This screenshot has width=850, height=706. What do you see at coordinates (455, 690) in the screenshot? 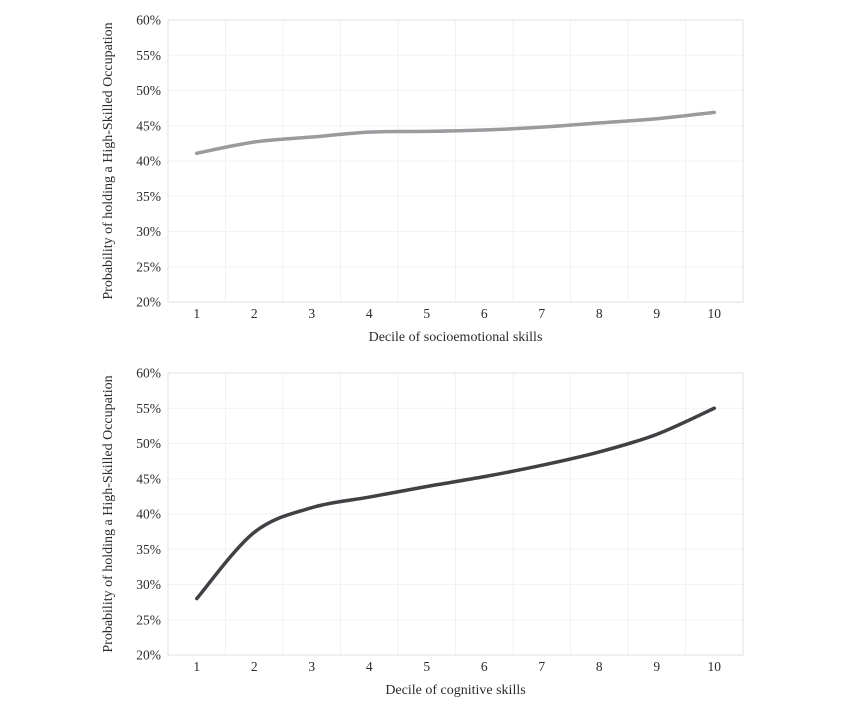
I see `x-axis-title: Decile of cognitive skills` at bounding box center [455, 690].